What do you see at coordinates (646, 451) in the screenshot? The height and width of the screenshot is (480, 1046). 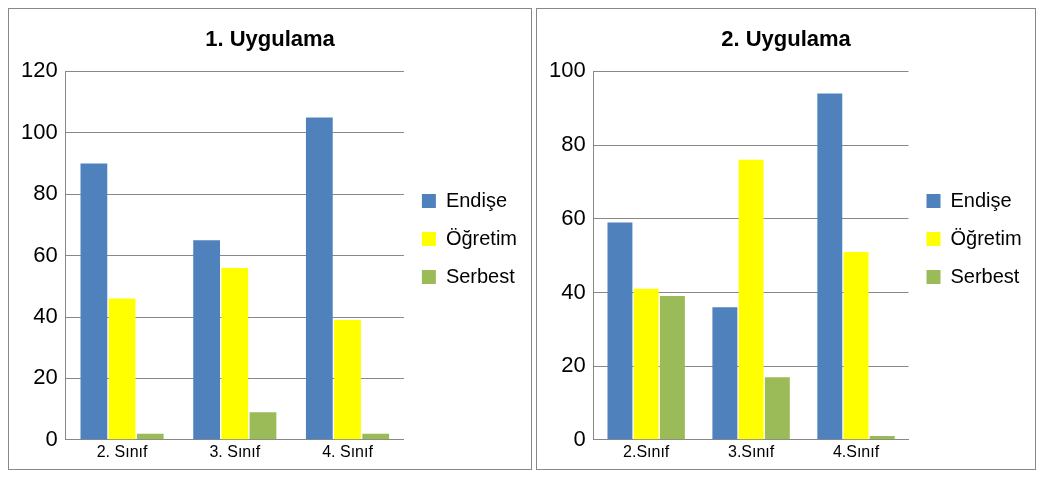 I see `x-tick-label: 2.Sınıf` at bounding box center [646, 451].